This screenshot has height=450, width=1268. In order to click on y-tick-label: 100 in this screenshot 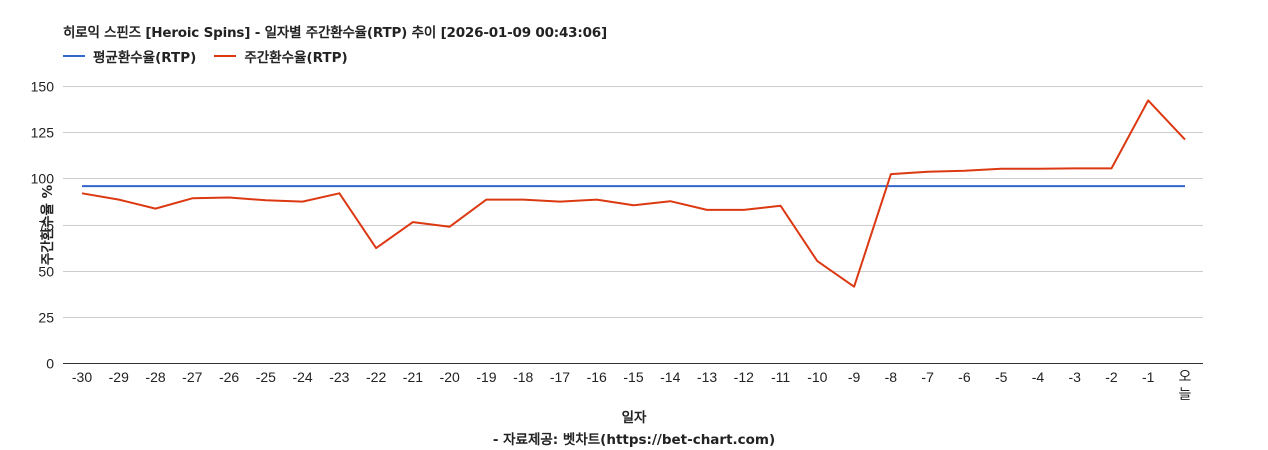, I will do `click(43, 179)`.